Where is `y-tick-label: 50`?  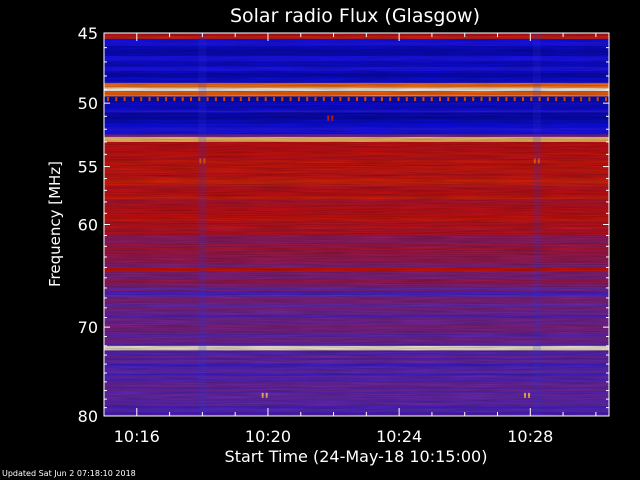 y-tick-label: 50 is located at coordinates (88, 103).